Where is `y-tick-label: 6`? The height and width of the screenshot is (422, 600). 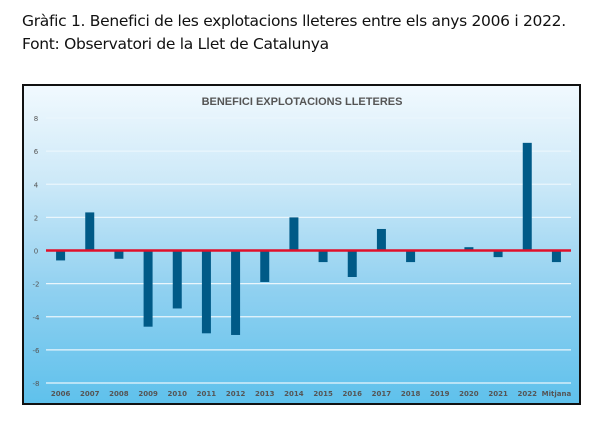
y-tick-label: 6 is located at coordinates (36, 152).